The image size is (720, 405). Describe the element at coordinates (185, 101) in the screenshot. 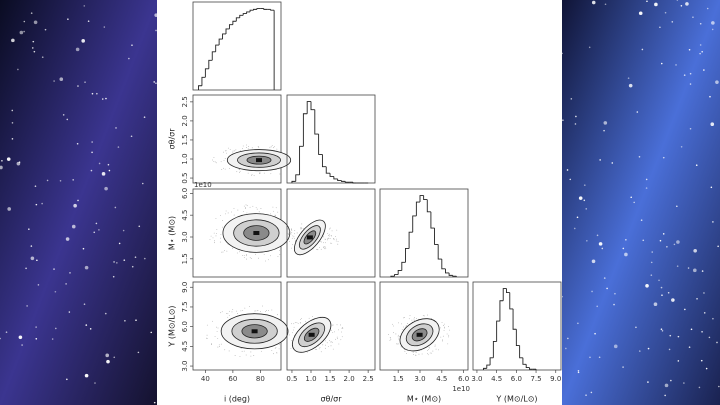

I see `y-tick-label: 2.5` at that location.